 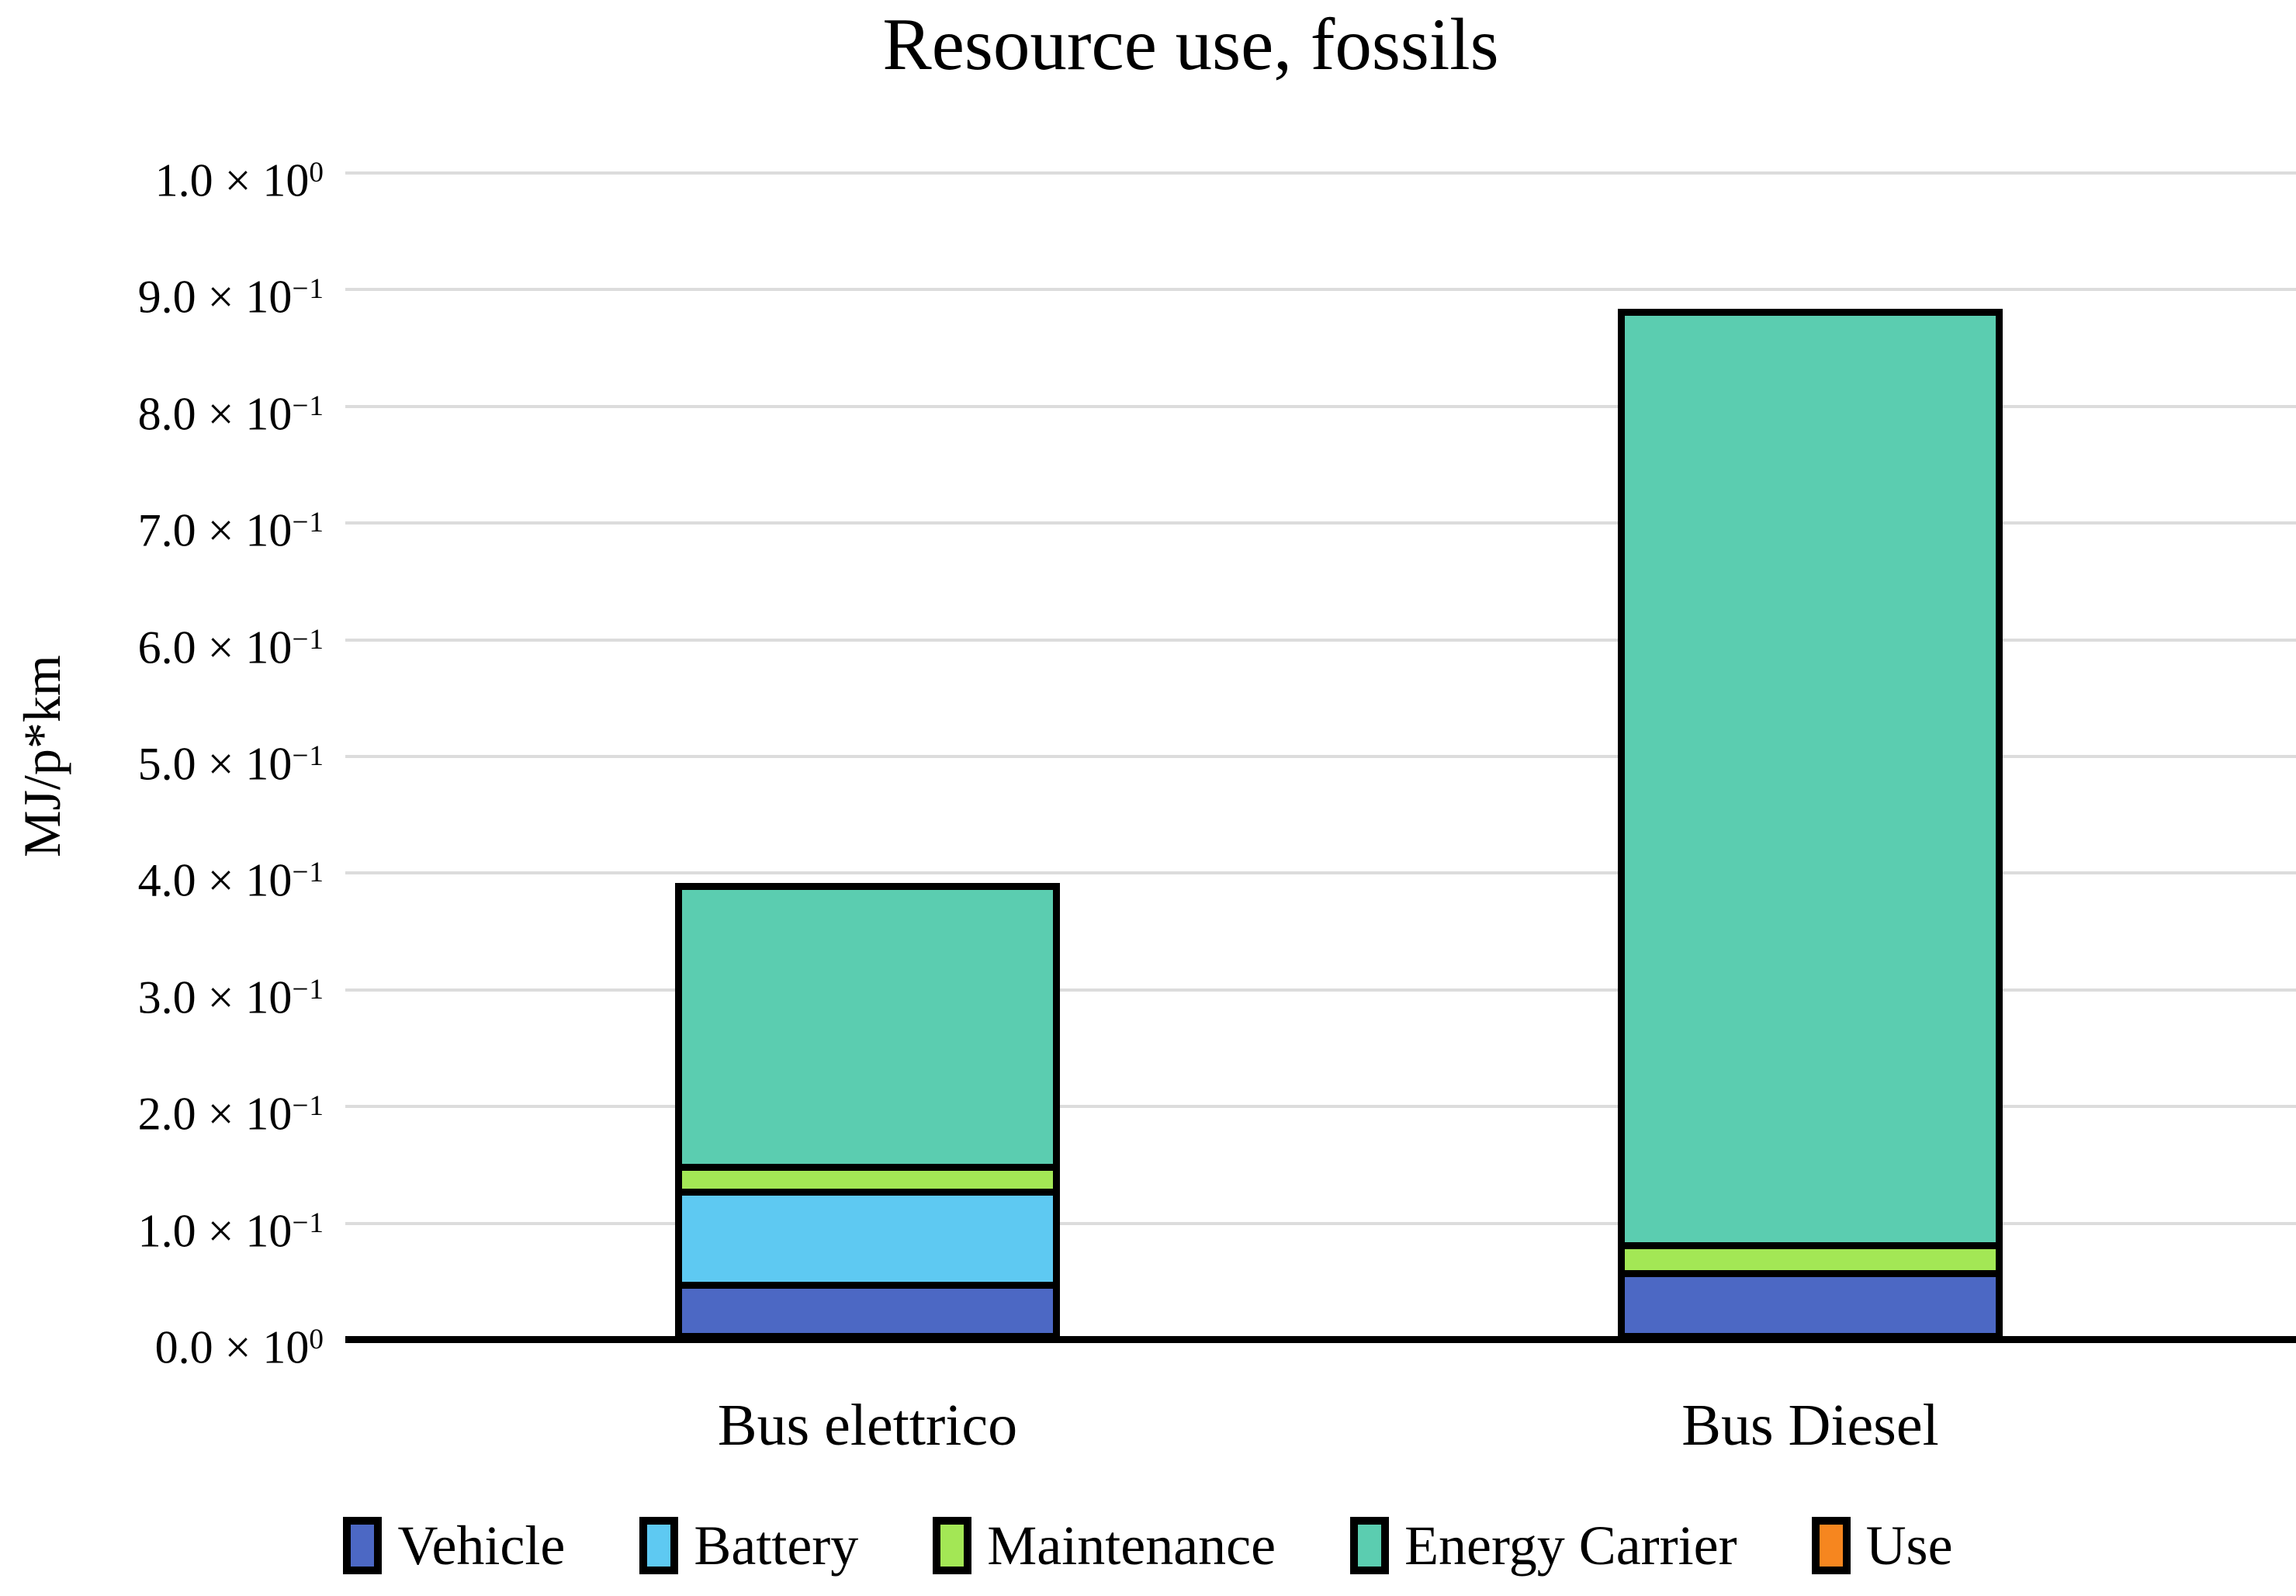 What do you see at coordinates (215, 647) in the screenshot?
I see `y-tick-mantissa: 6.0 × 10` at bounding box center [215, 647].